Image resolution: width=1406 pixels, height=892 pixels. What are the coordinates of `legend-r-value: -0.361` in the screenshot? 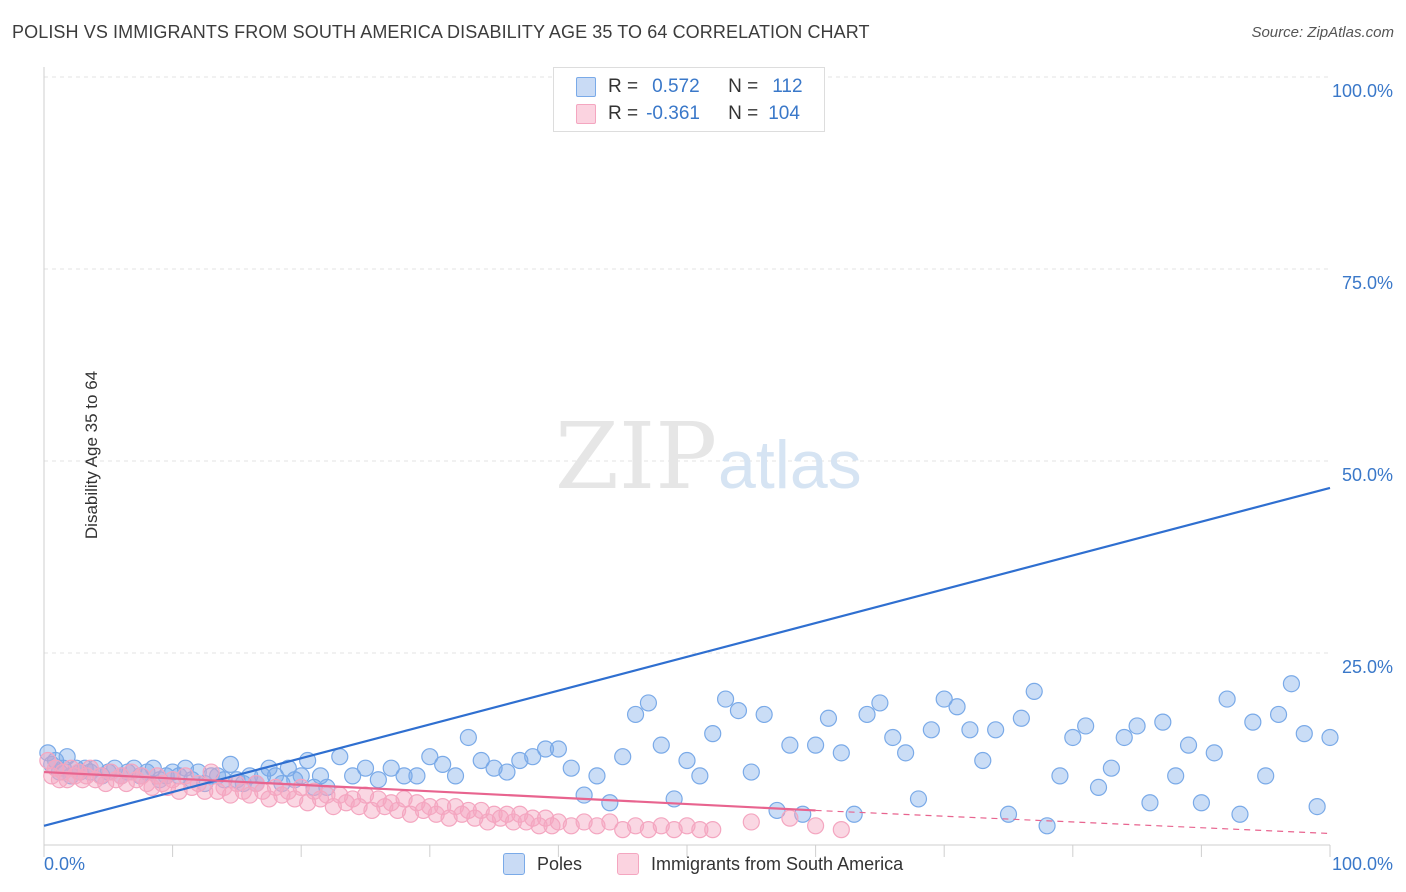 It's located at (673, 113).